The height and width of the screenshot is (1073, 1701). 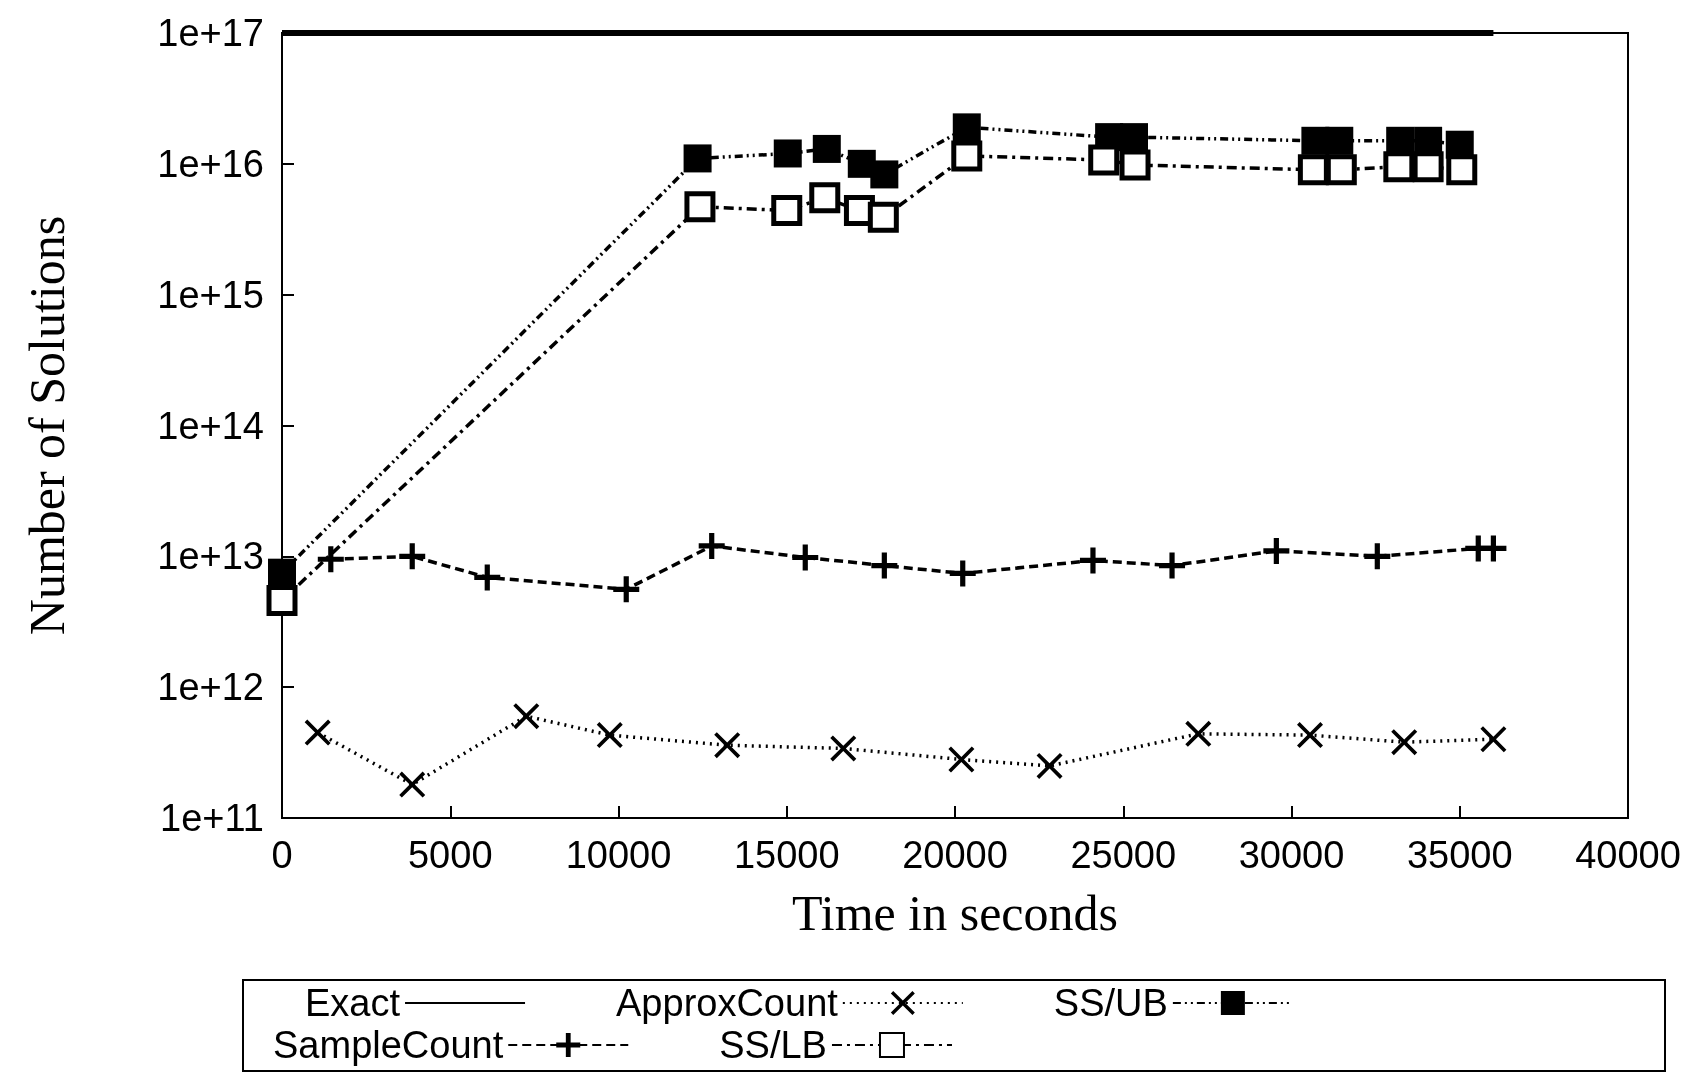 I want to click on legend-label: SS/UB, so click(x=1110, y=1003).